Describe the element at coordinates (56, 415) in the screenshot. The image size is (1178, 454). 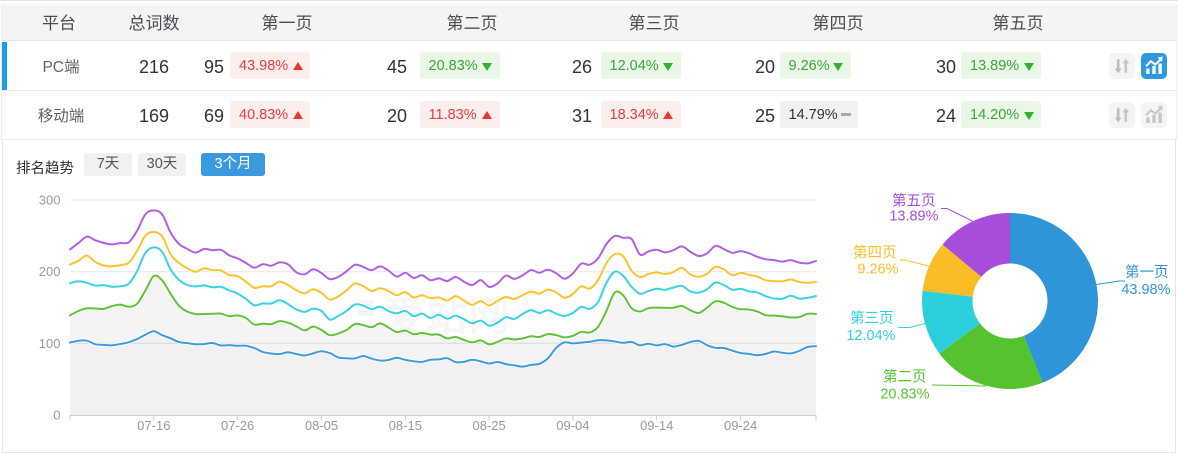
I see `svg-text: 0` at that location.